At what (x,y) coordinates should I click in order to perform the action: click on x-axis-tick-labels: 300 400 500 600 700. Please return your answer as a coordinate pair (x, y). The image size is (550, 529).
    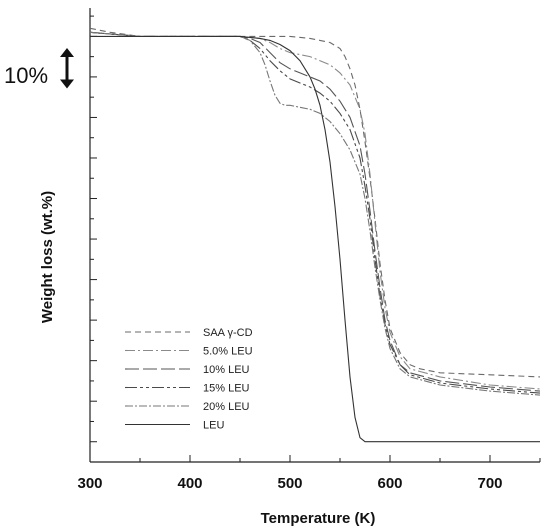
    Looking at the image, I should click on (289, 483).